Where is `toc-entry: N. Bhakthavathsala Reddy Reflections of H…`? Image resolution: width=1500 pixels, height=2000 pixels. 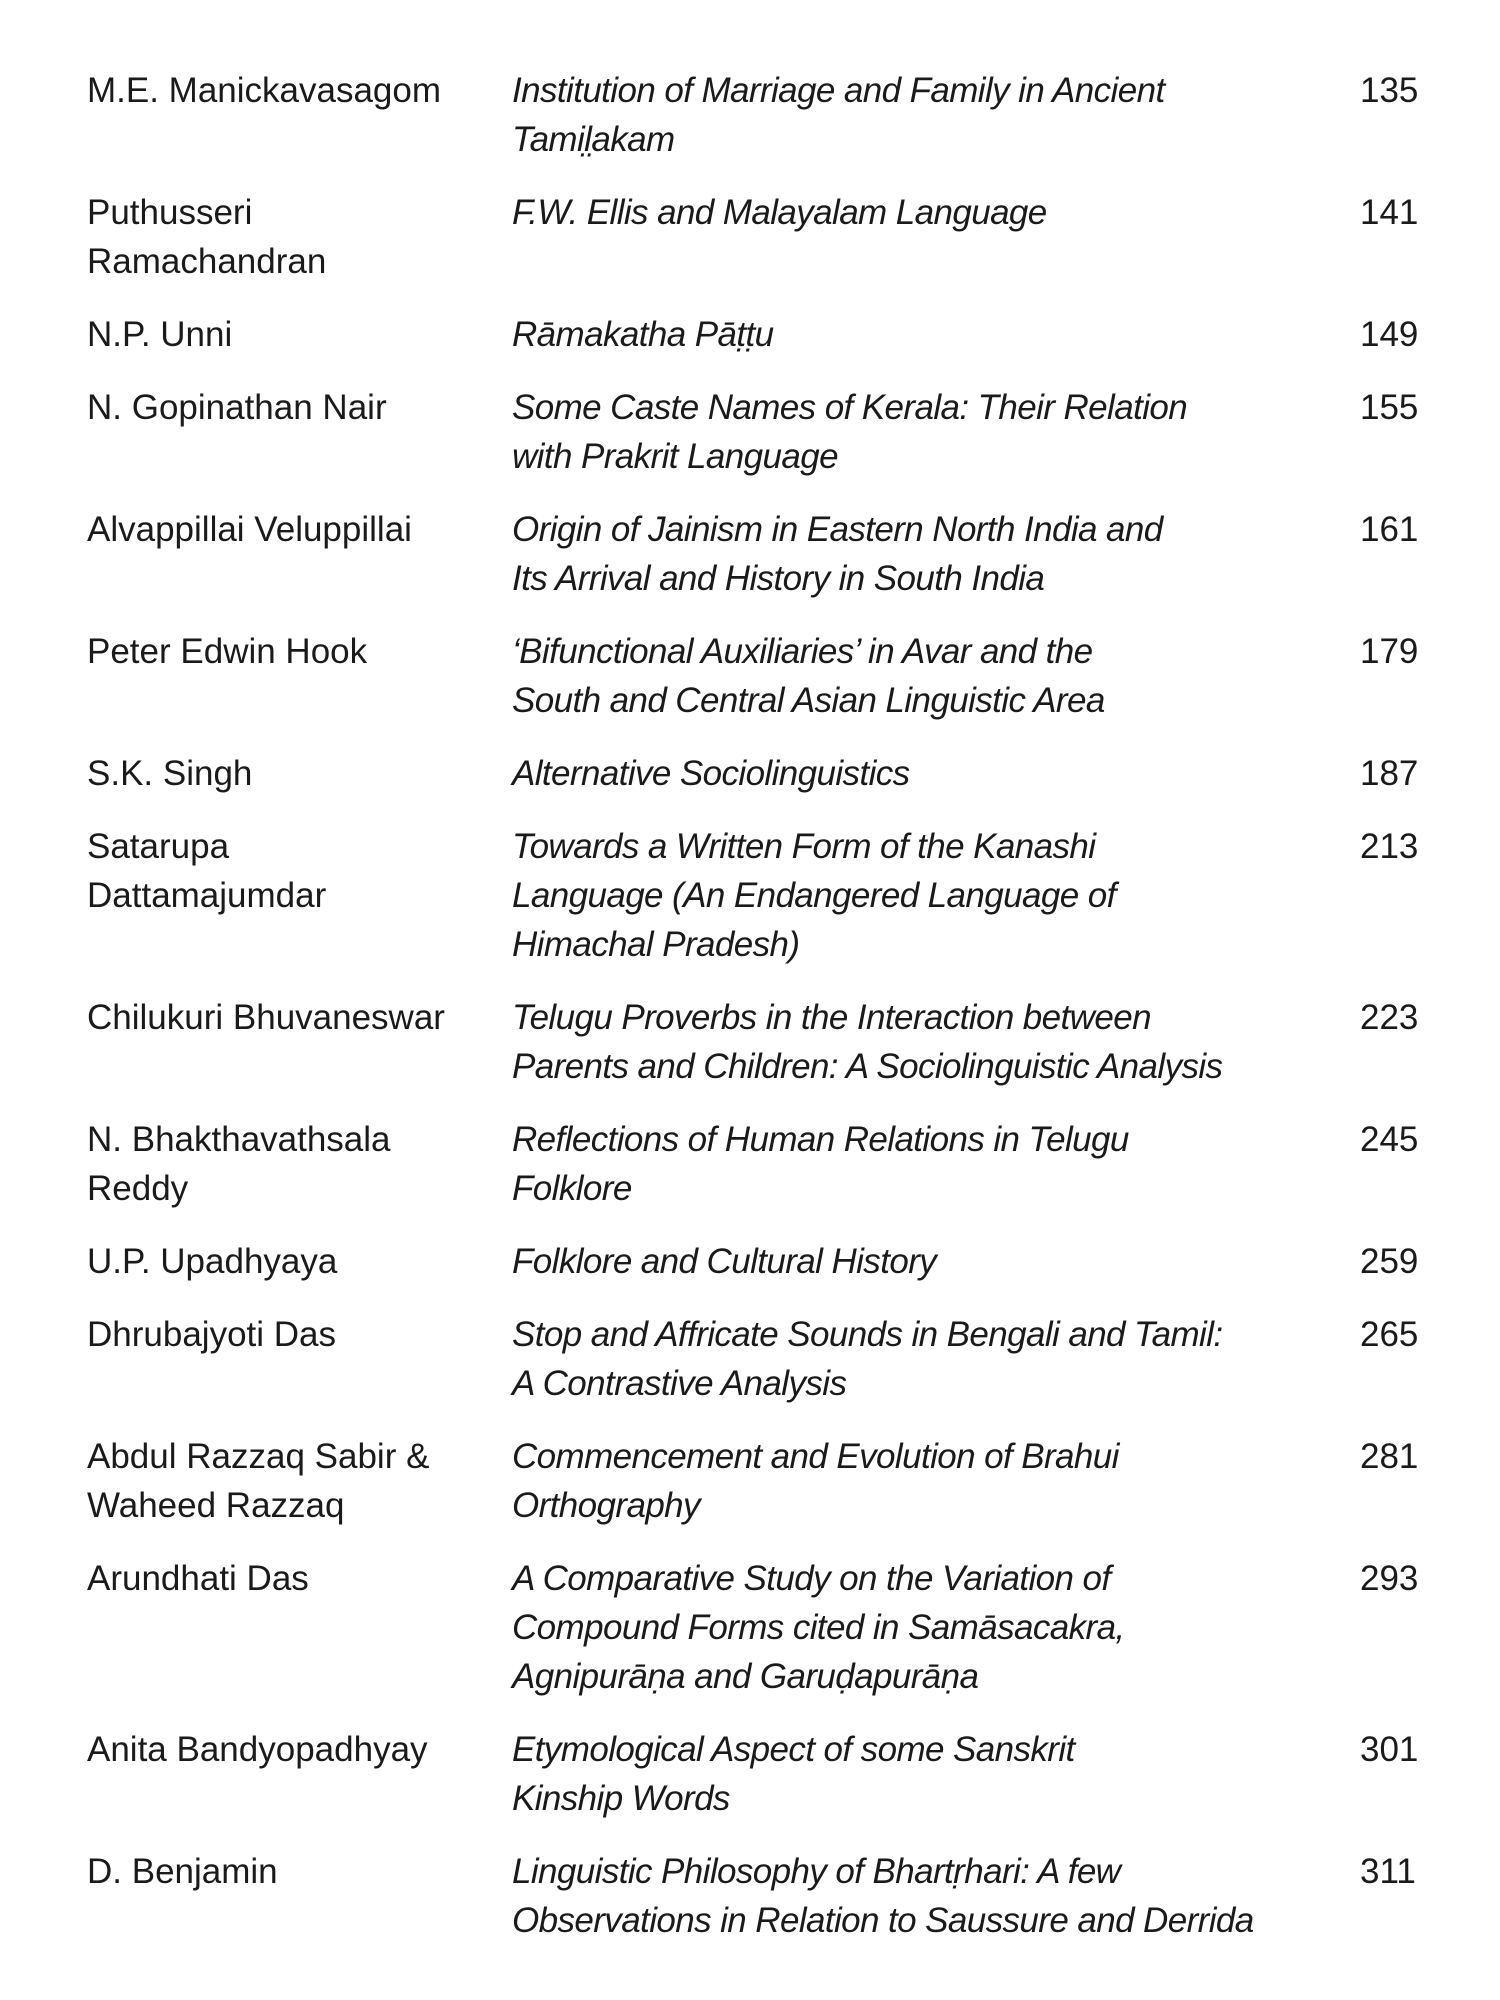
toc-entry: N. Bhakthavathsala Reddy Reflections of H… is located at coordinates (787, 1164).